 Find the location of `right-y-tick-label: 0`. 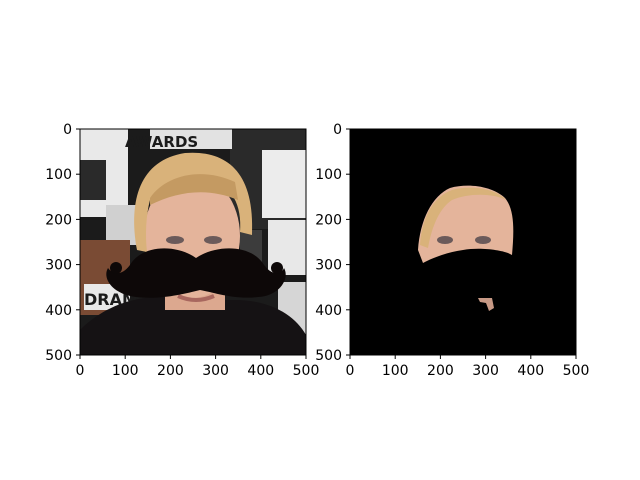

right-y-tick-label: 0 is located at coordinates (337, 130).